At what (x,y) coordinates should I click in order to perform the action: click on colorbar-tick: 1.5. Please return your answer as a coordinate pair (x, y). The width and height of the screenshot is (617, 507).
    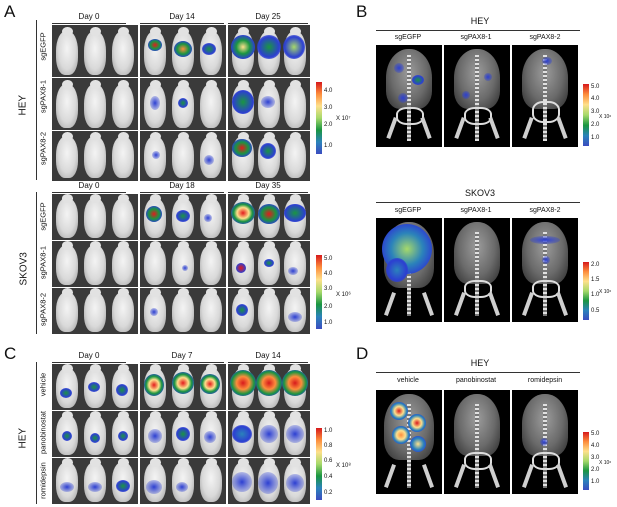
    Looking at the image, I should click on (595, 280).